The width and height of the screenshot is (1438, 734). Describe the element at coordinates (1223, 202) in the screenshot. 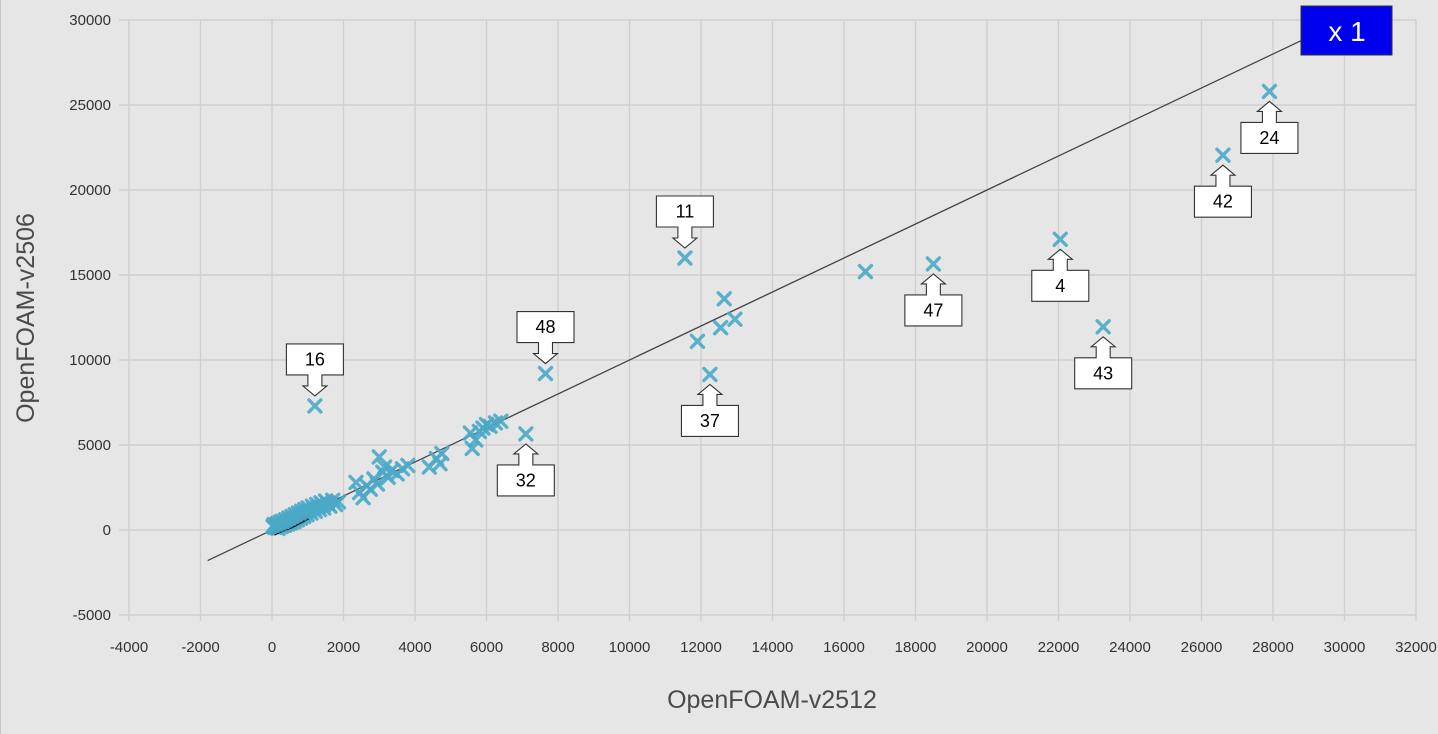

I see `callout-label: 42` at that location.